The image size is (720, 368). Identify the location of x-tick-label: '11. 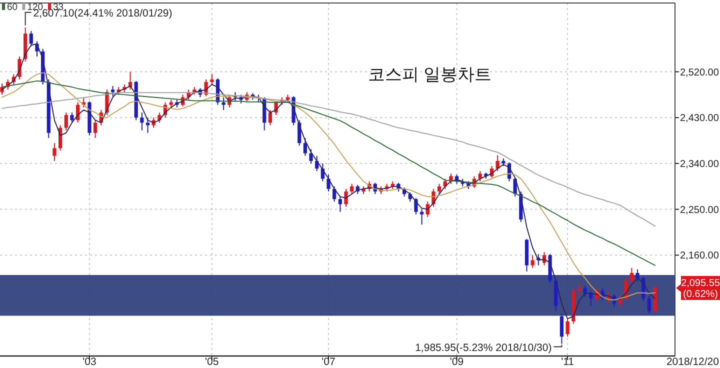
(567, 362).